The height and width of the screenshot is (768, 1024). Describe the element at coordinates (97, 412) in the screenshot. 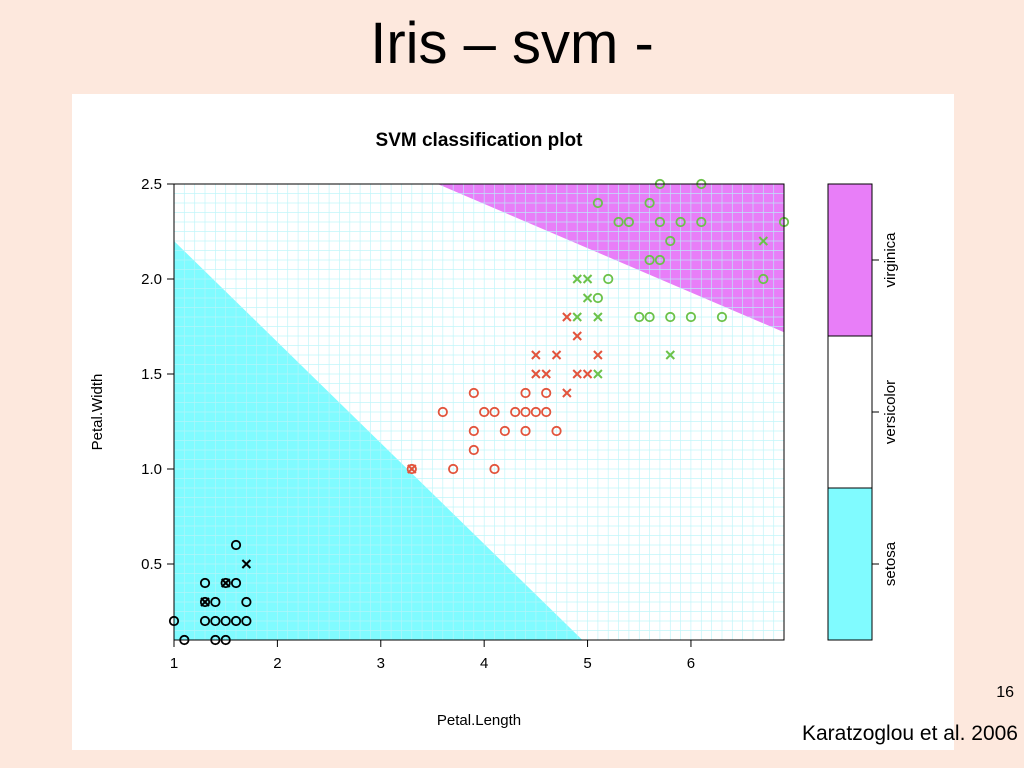

I see `y-axis-label: Petal.Width` at that location.